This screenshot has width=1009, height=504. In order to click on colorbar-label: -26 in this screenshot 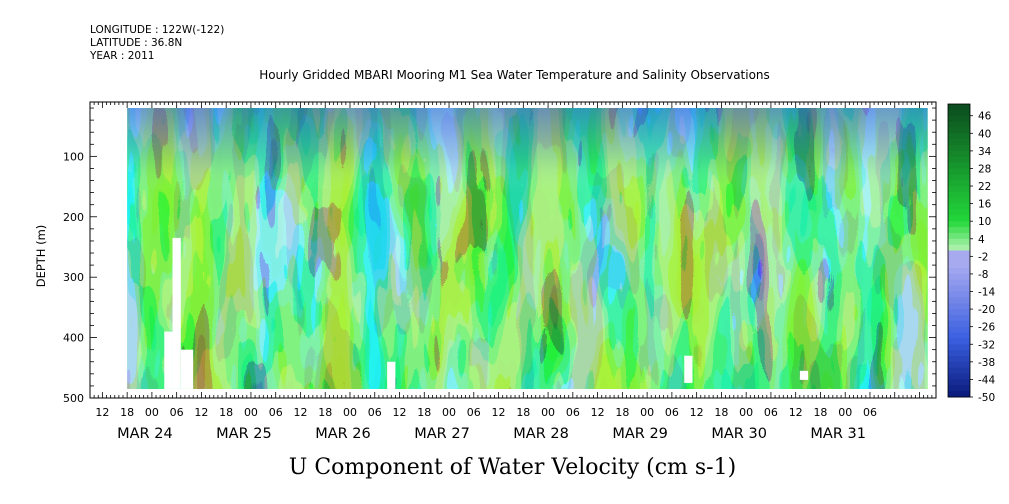, I will do `click(986, 328)`.